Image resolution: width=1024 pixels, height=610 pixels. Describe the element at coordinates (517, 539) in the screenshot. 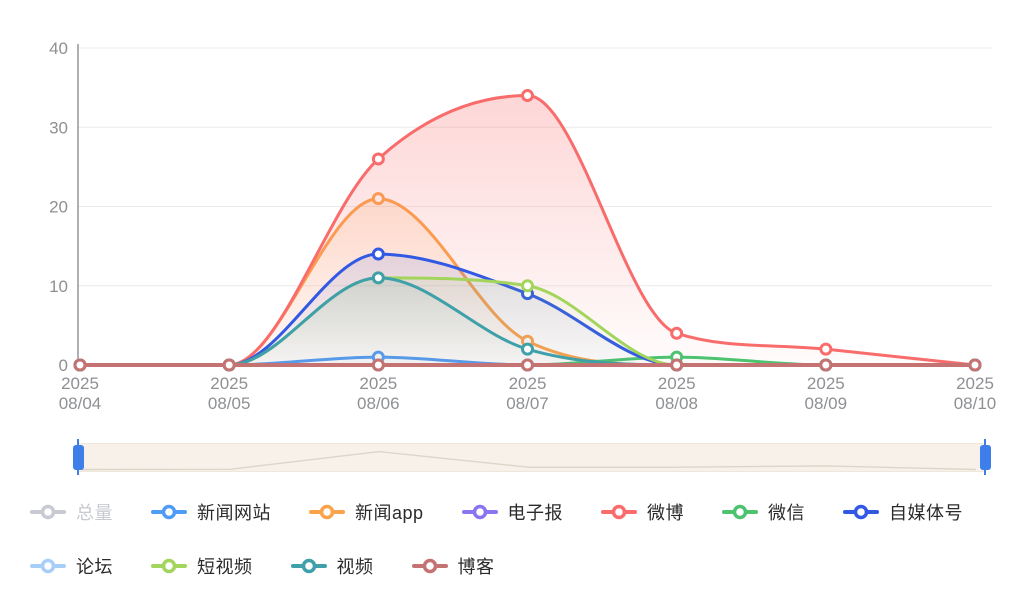

I see `legend: 总量 新闻网站 新闻app 电子报 微博 微信 自媒体号论坛 短视频 视频 博客` at that location.